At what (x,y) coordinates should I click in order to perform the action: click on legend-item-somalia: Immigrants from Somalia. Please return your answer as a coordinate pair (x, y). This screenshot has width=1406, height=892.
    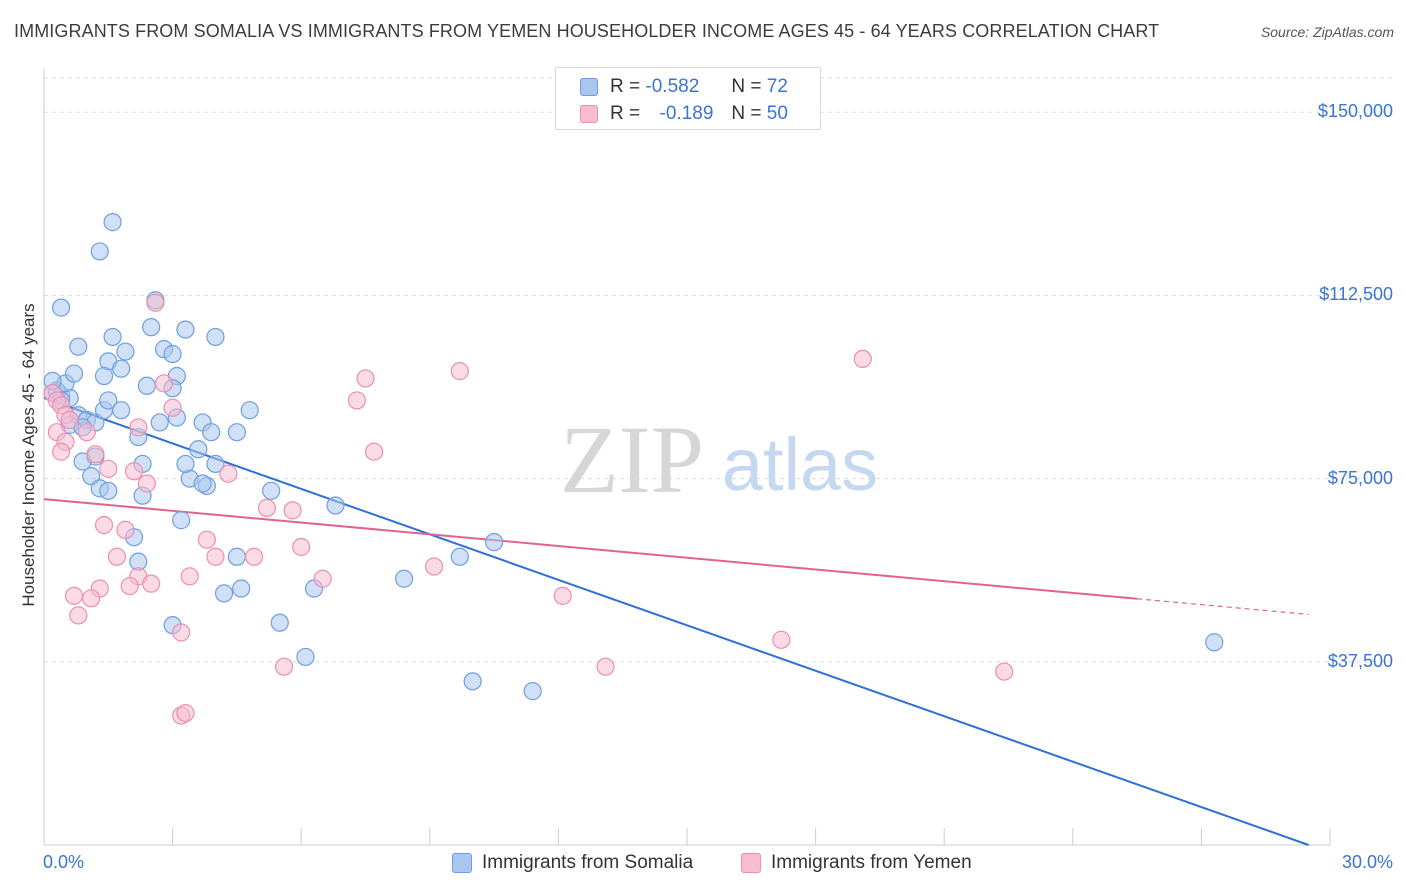
    Looking at the image, I should click on (572, 863).